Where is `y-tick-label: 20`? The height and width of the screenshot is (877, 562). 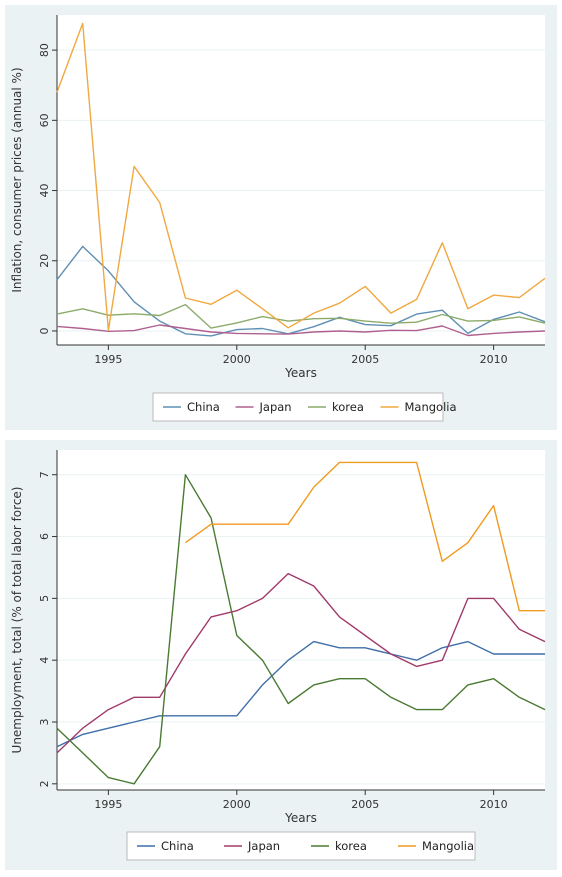 y-tick-label: 20 is located at coordinates (44, 261).